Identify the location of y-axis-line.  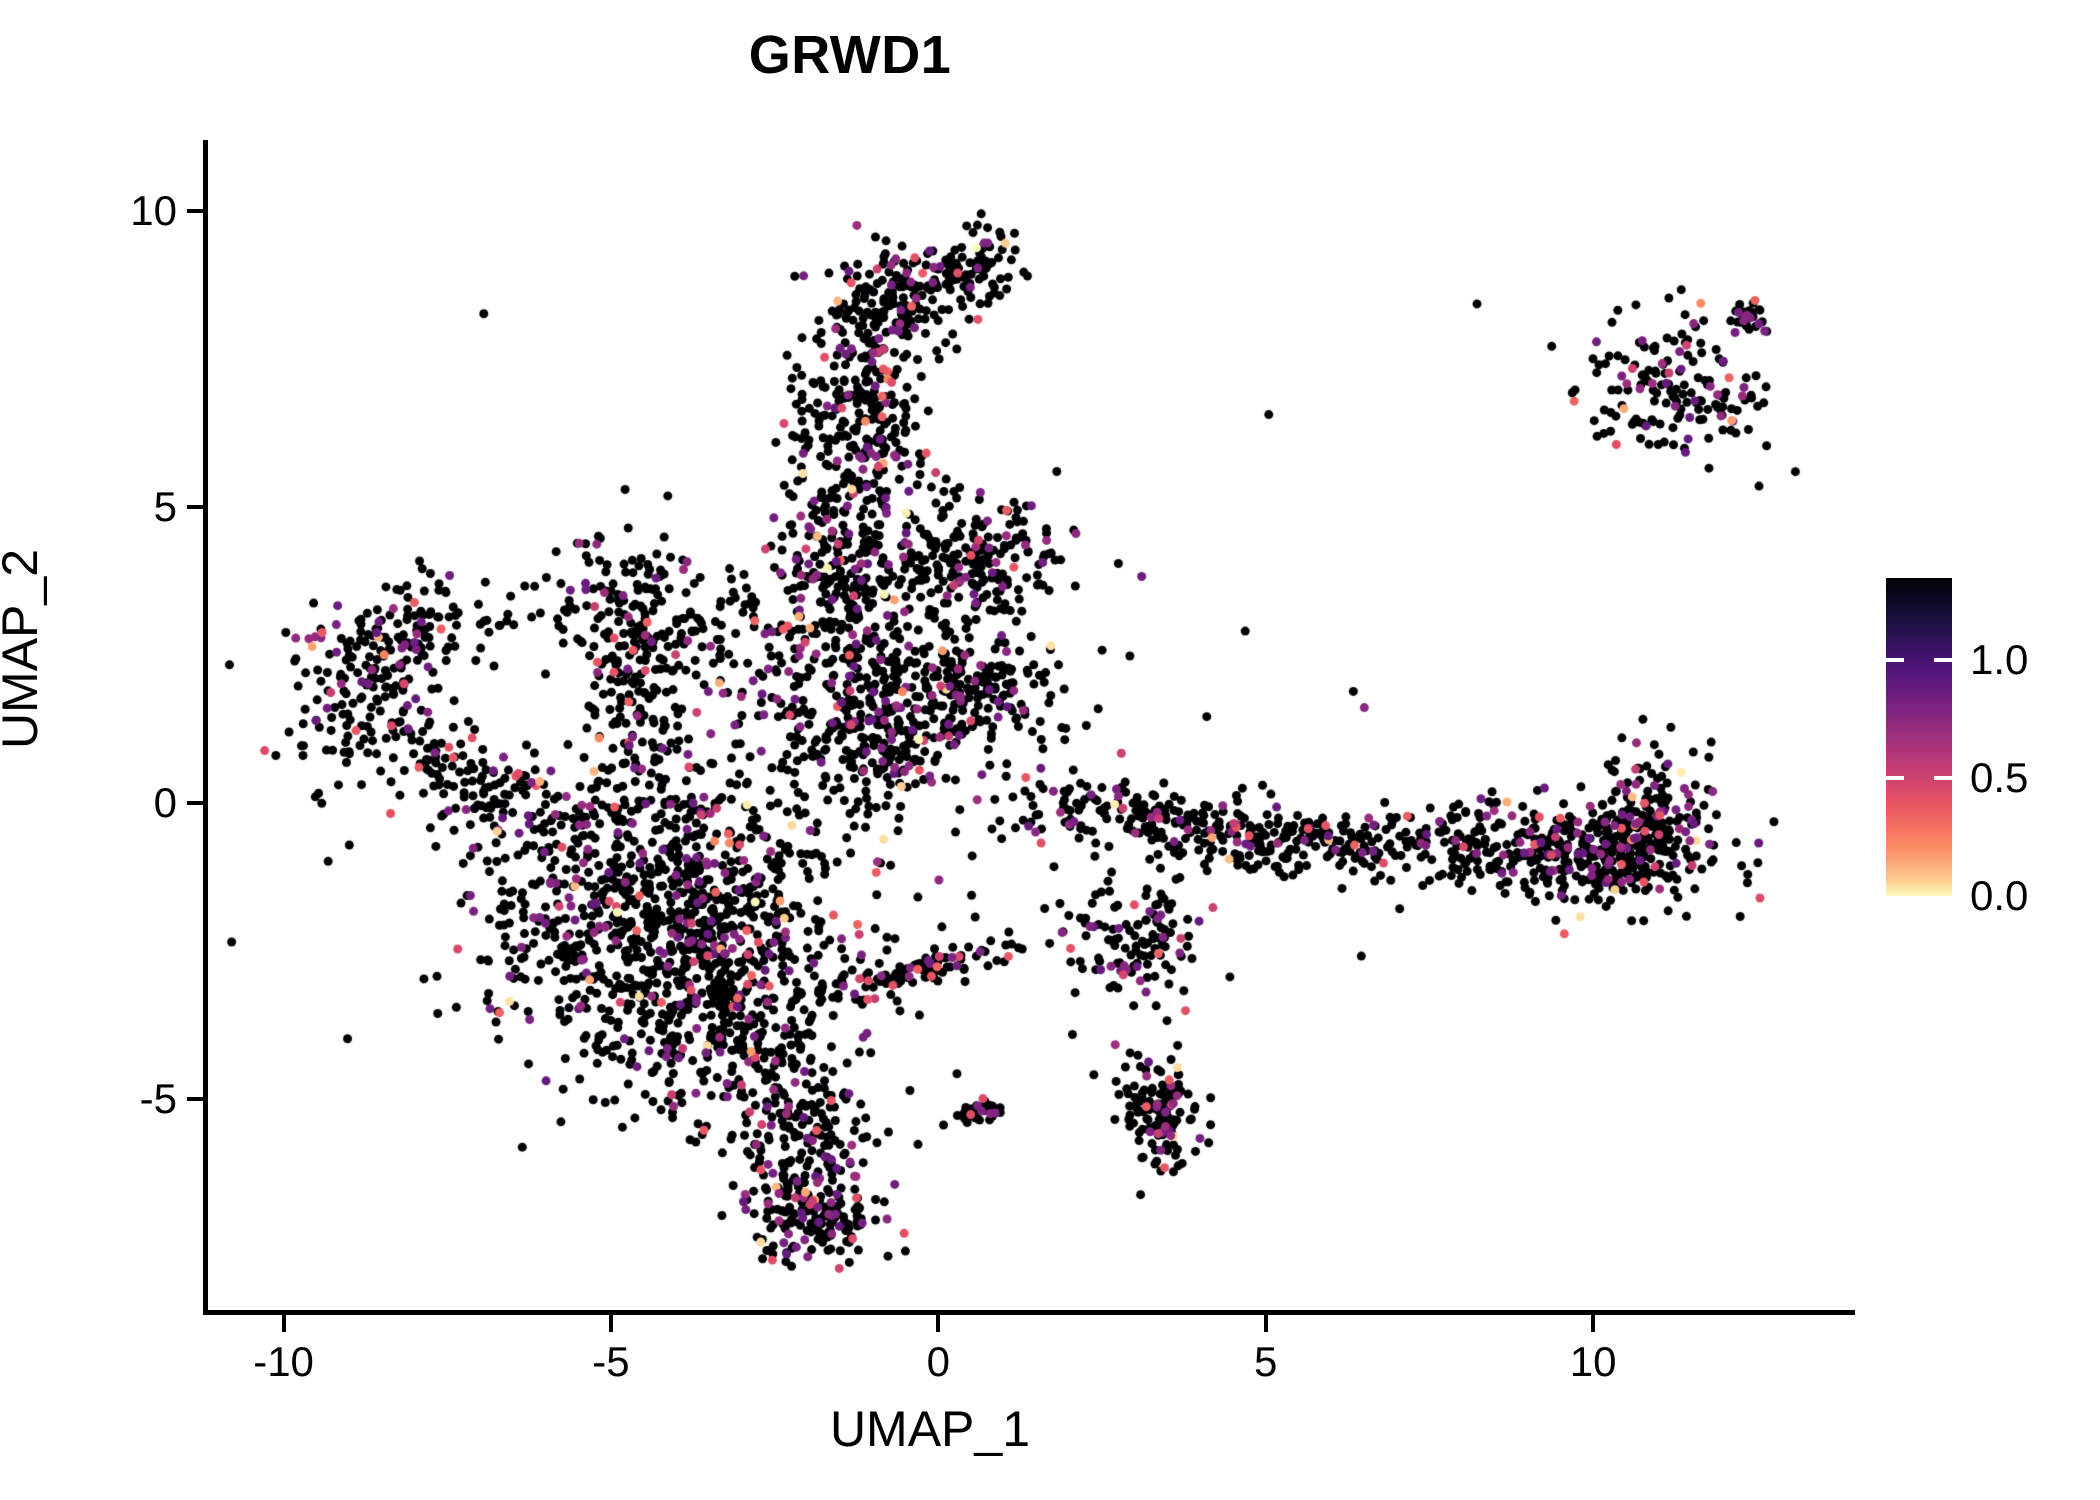
(205, 726).